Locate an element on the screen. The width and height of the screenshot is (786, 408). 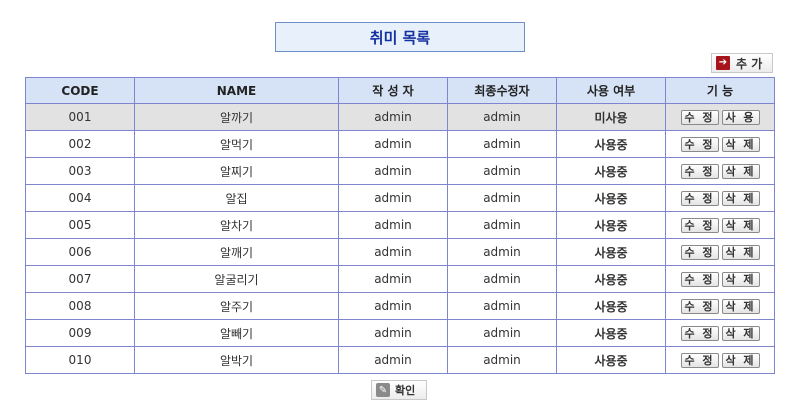
cell-name: 알굴리기 is located at coordinates (236, 279).